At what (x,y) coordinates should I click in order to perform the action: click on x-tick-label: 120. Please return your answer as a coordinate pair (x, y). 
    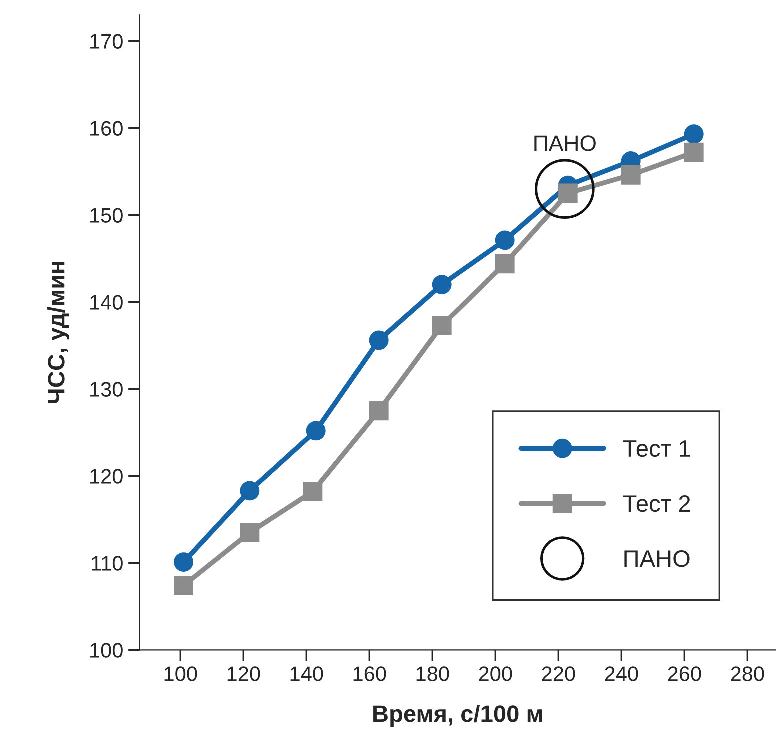
    Looking at the image, I should click on (244, 674).